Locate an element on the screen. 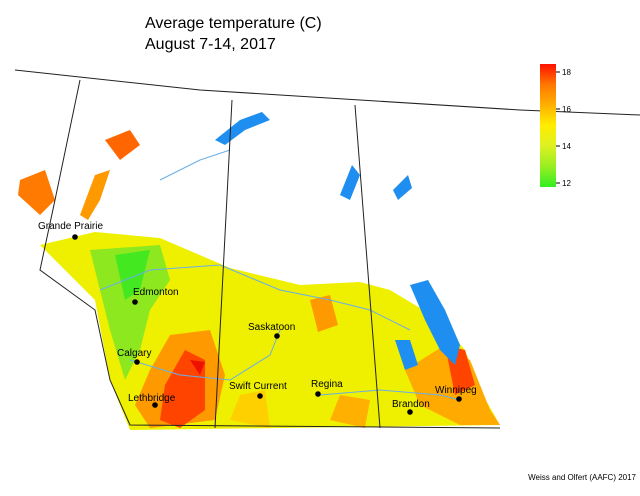 Image resolution: width=640 pixels, height=496 pixels. credit: Weiss and Olfert (AAFC) 2017 is located at coordinates (582, 477).